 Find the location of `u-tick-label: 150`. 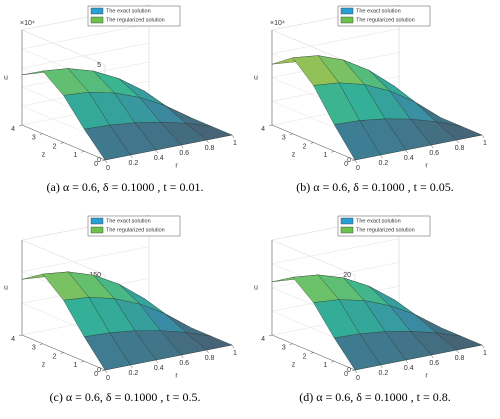

u-tick-label: 150 is located at coordinates (95, 275).